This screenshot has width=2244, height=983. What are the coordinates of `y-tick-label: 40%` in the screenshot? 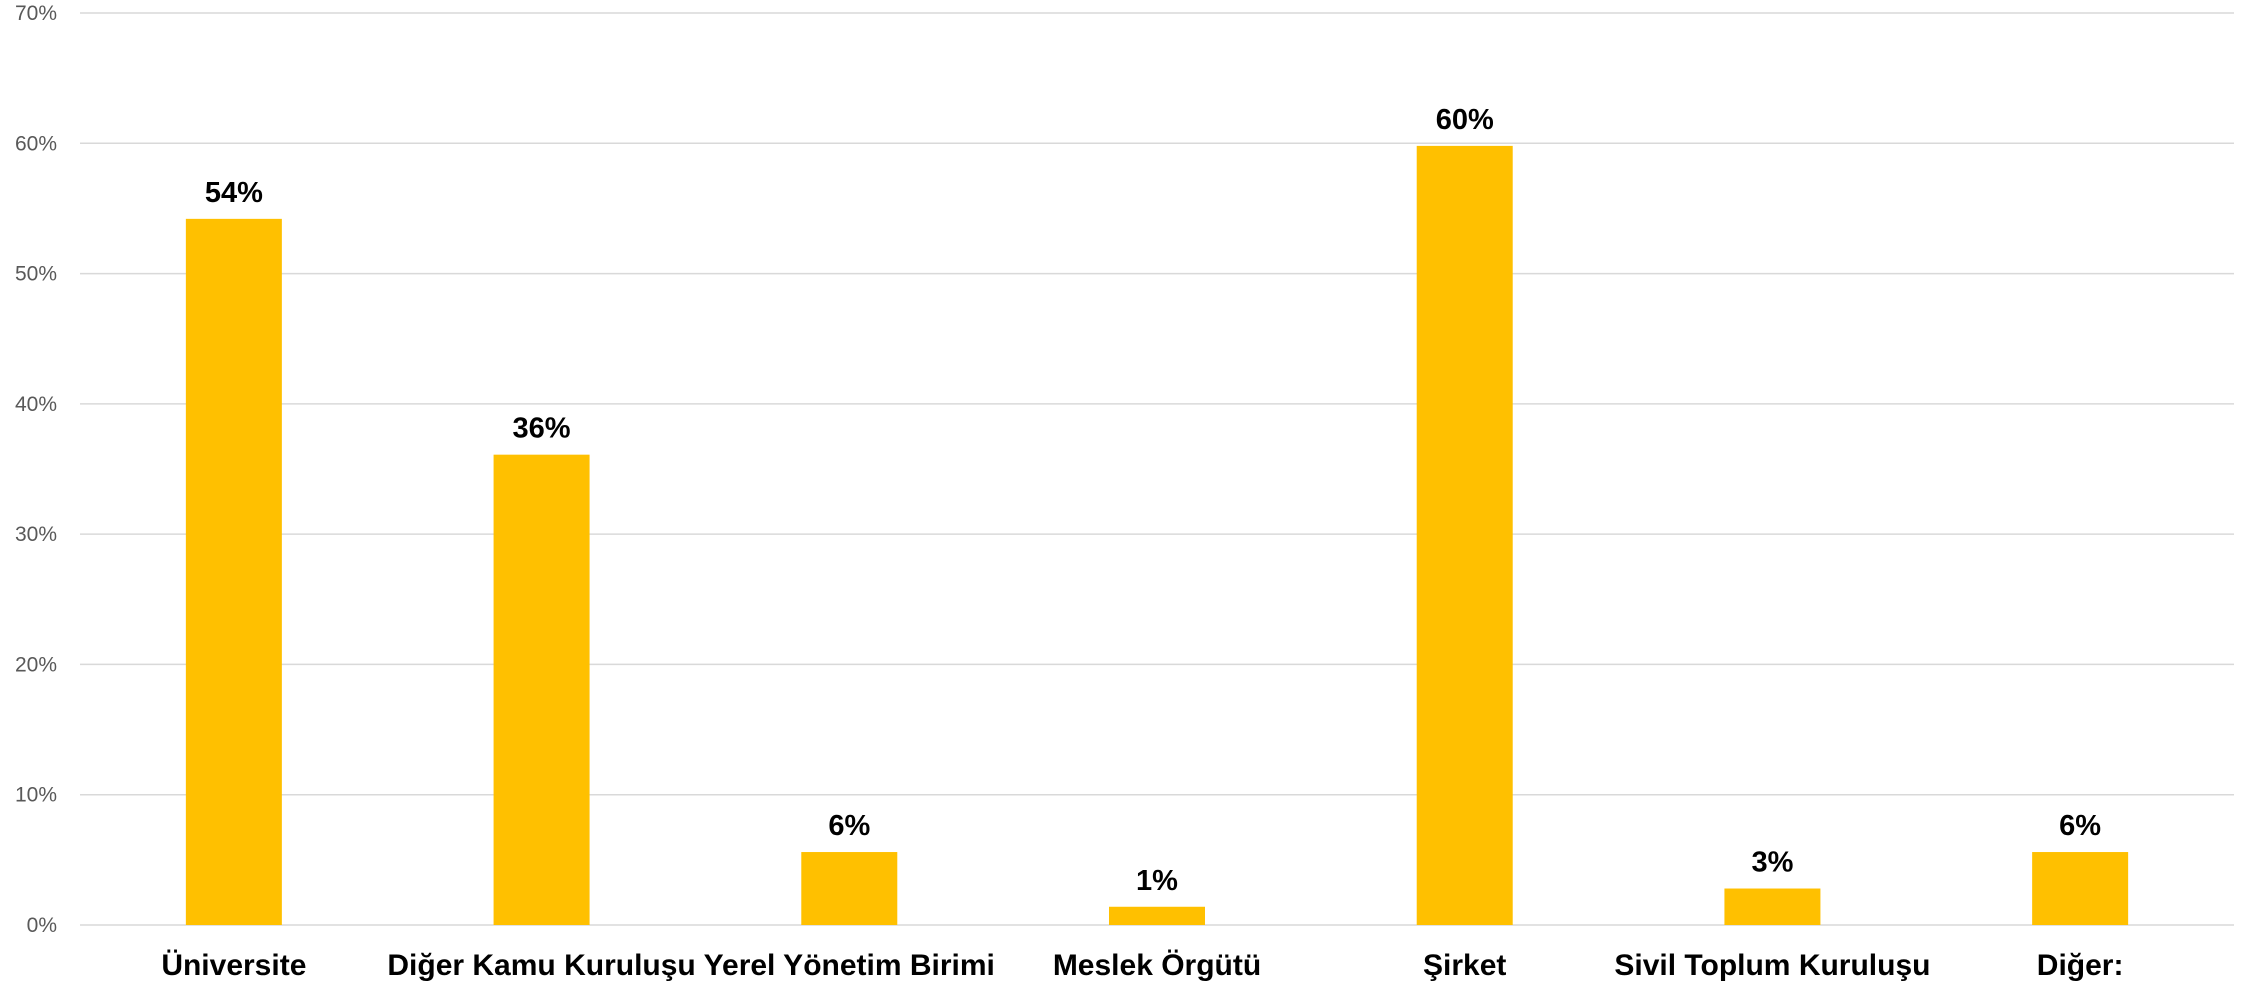 It's located at (36, 404).